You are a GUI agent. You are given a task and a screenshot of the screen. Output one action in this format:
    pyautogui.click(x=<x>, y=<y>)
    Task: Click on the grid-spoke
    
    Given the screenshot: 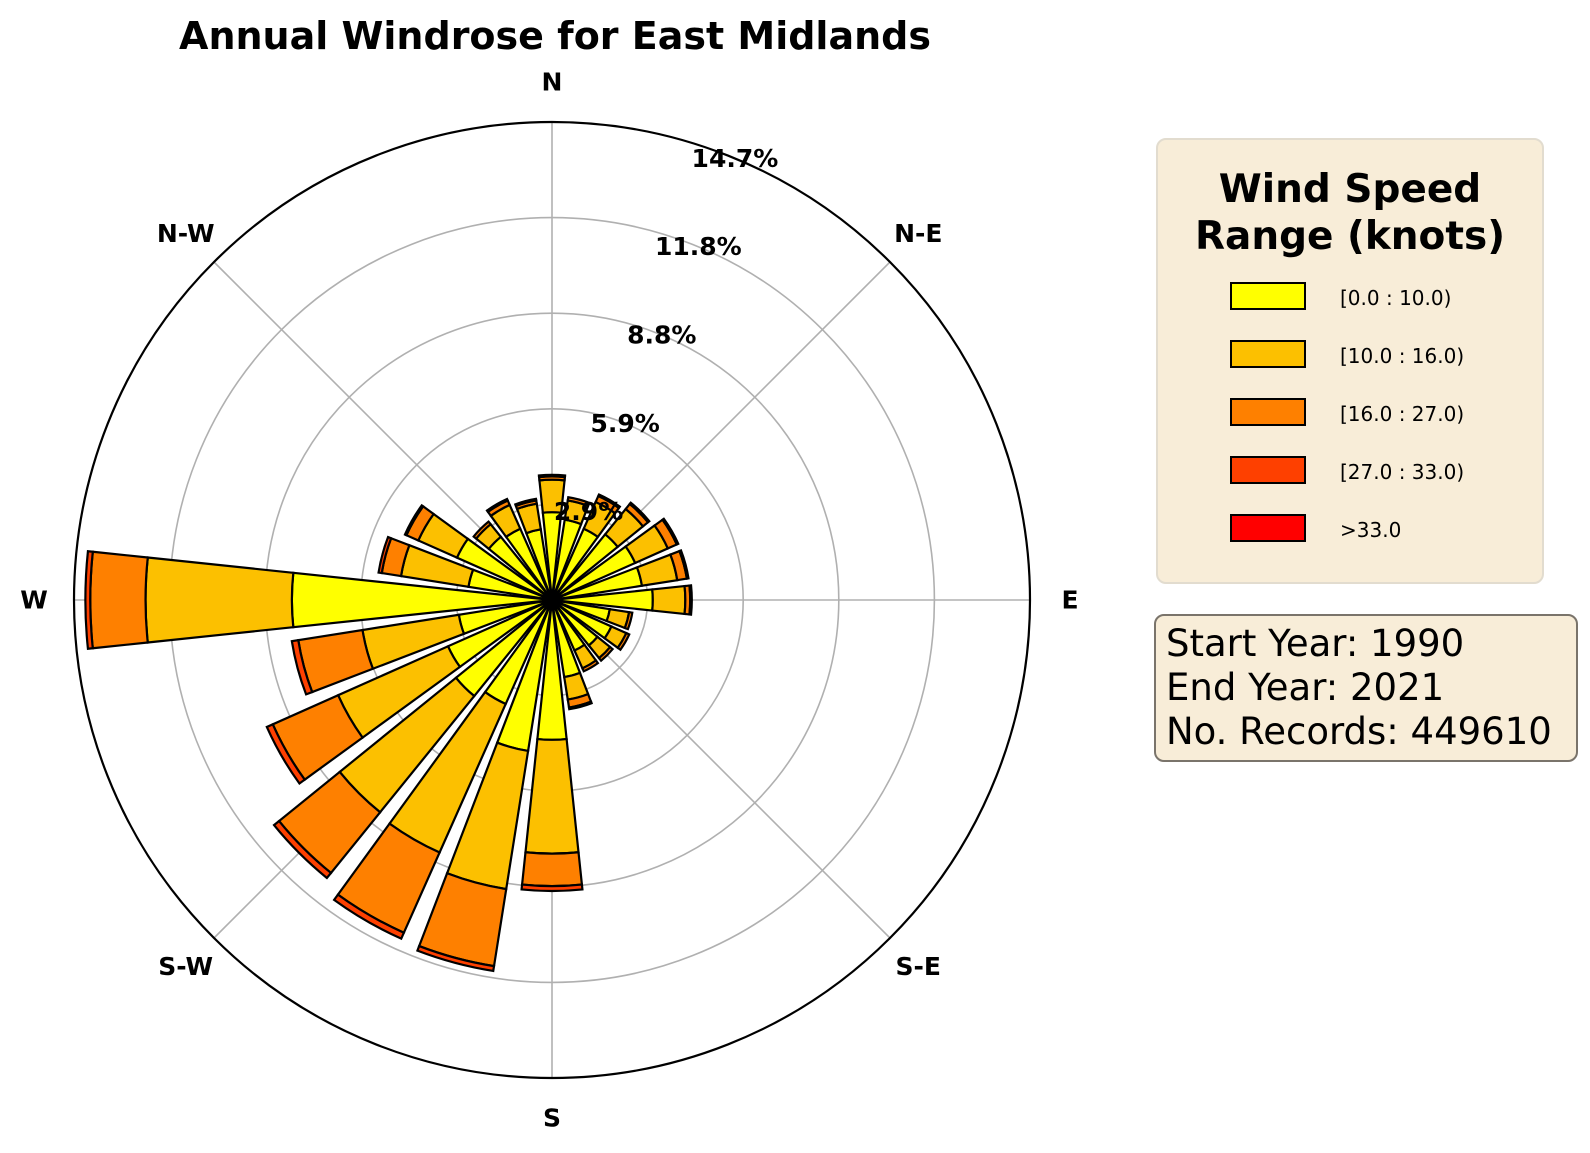 What is the action you would take?
    pyautogui.click(x=721, y=769)
    